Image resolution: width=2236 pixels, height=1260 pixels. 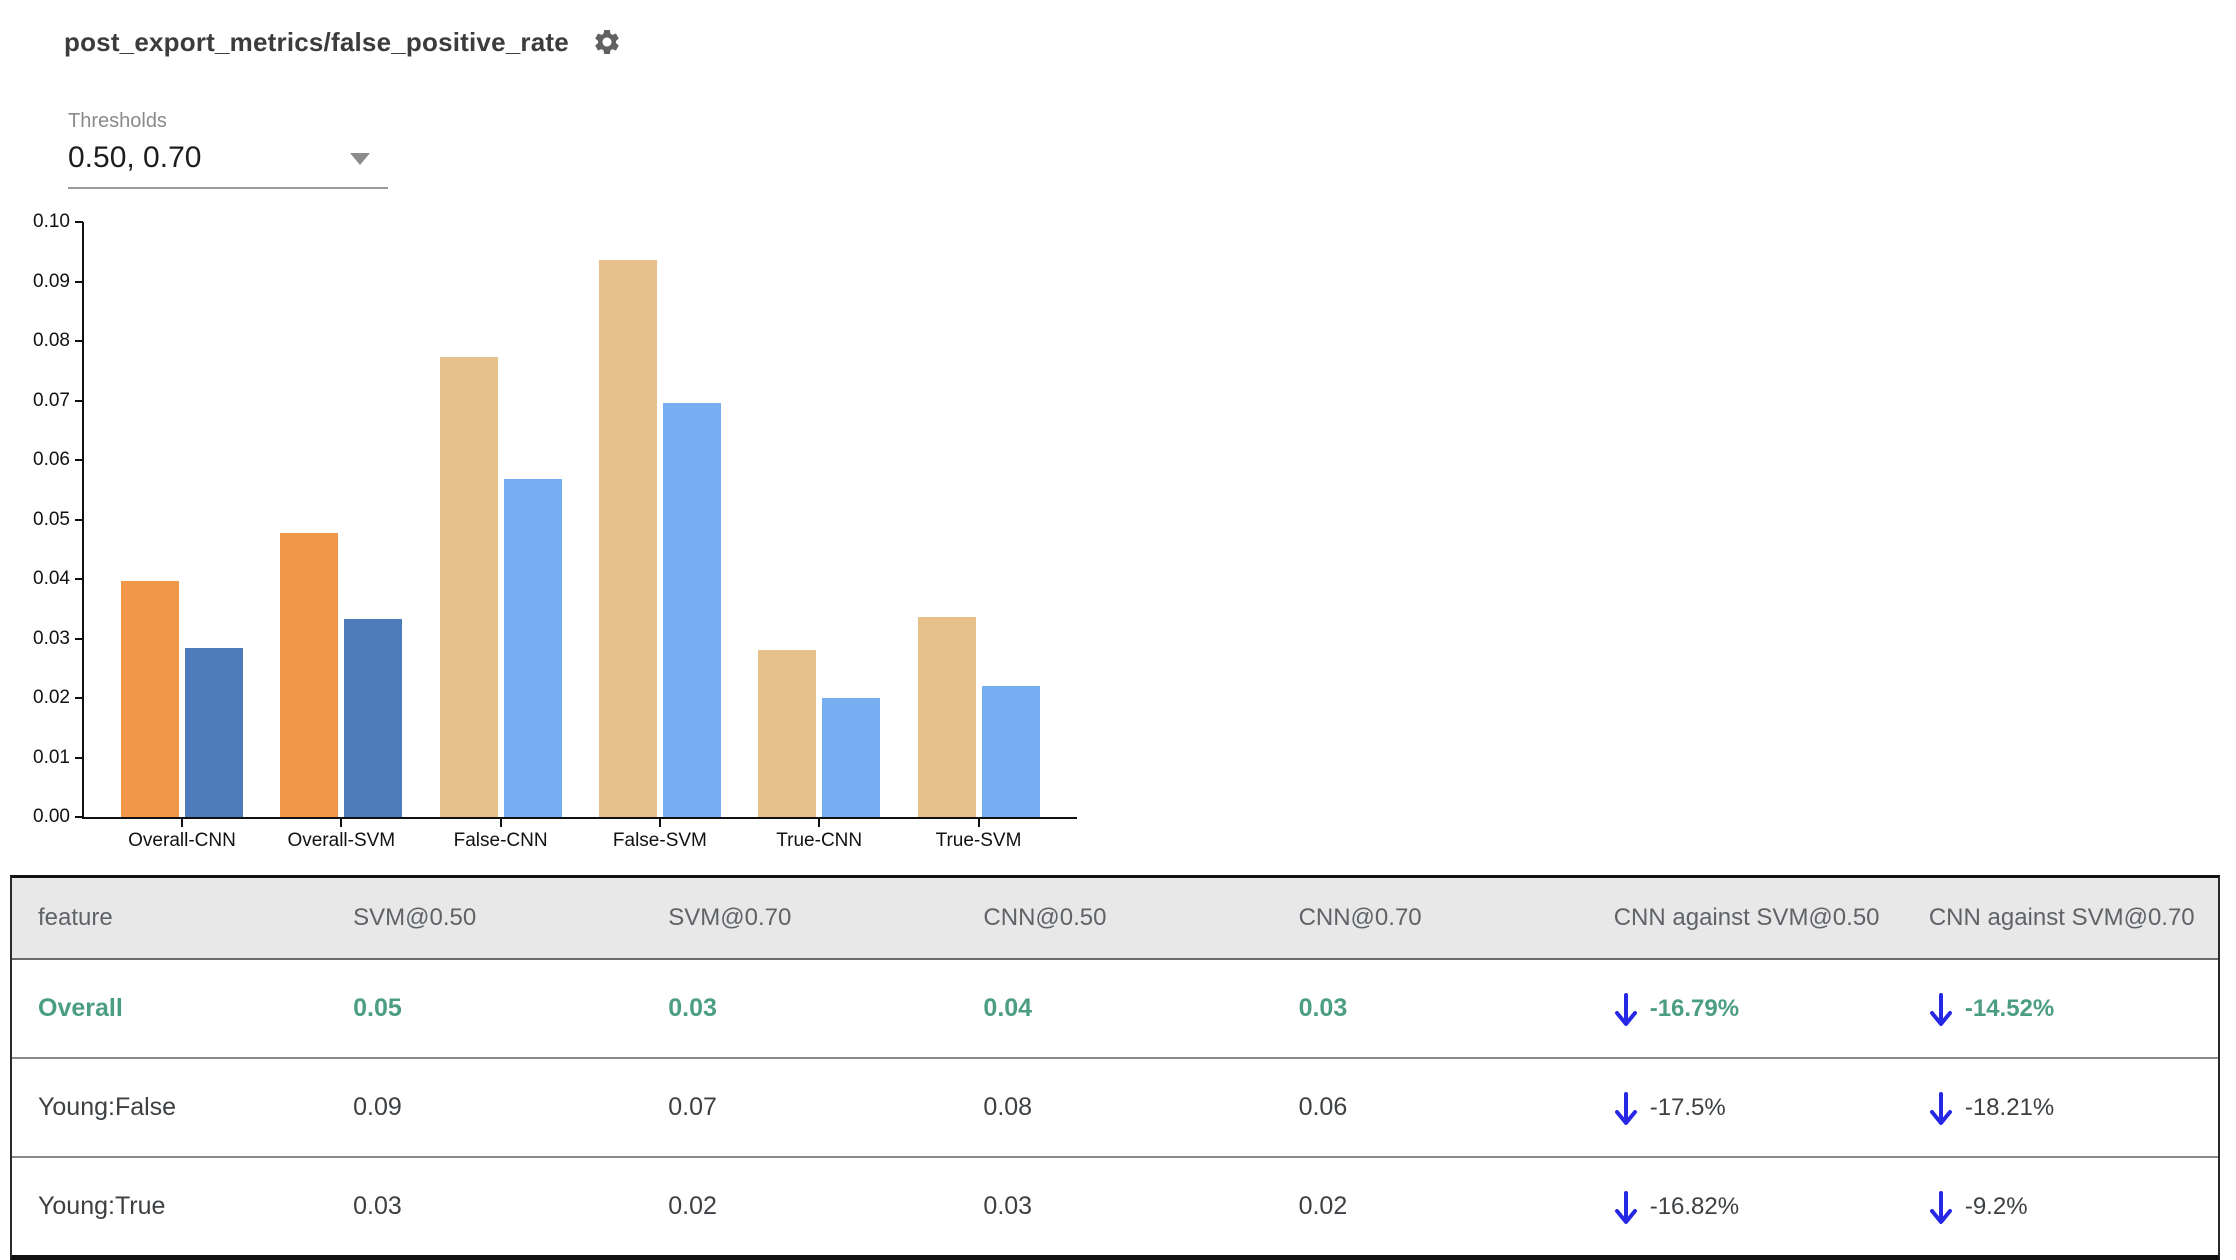 I want to click on y-axis-label: 0.02, so click(x=51, y=697).